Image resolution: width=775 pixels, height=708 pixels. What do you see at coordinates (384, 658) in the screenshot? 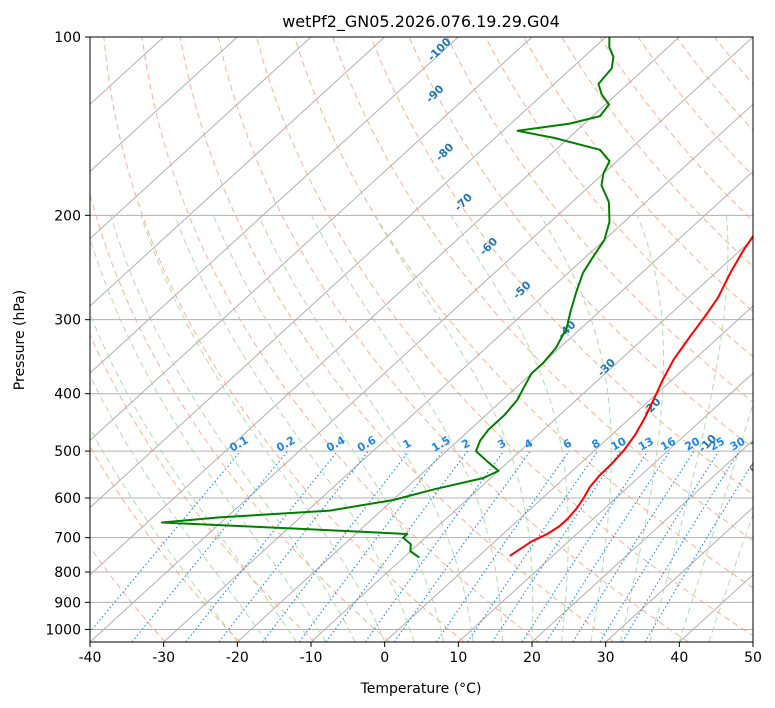
I see `x-tick-label: 0` at bounding box center [384, 658].